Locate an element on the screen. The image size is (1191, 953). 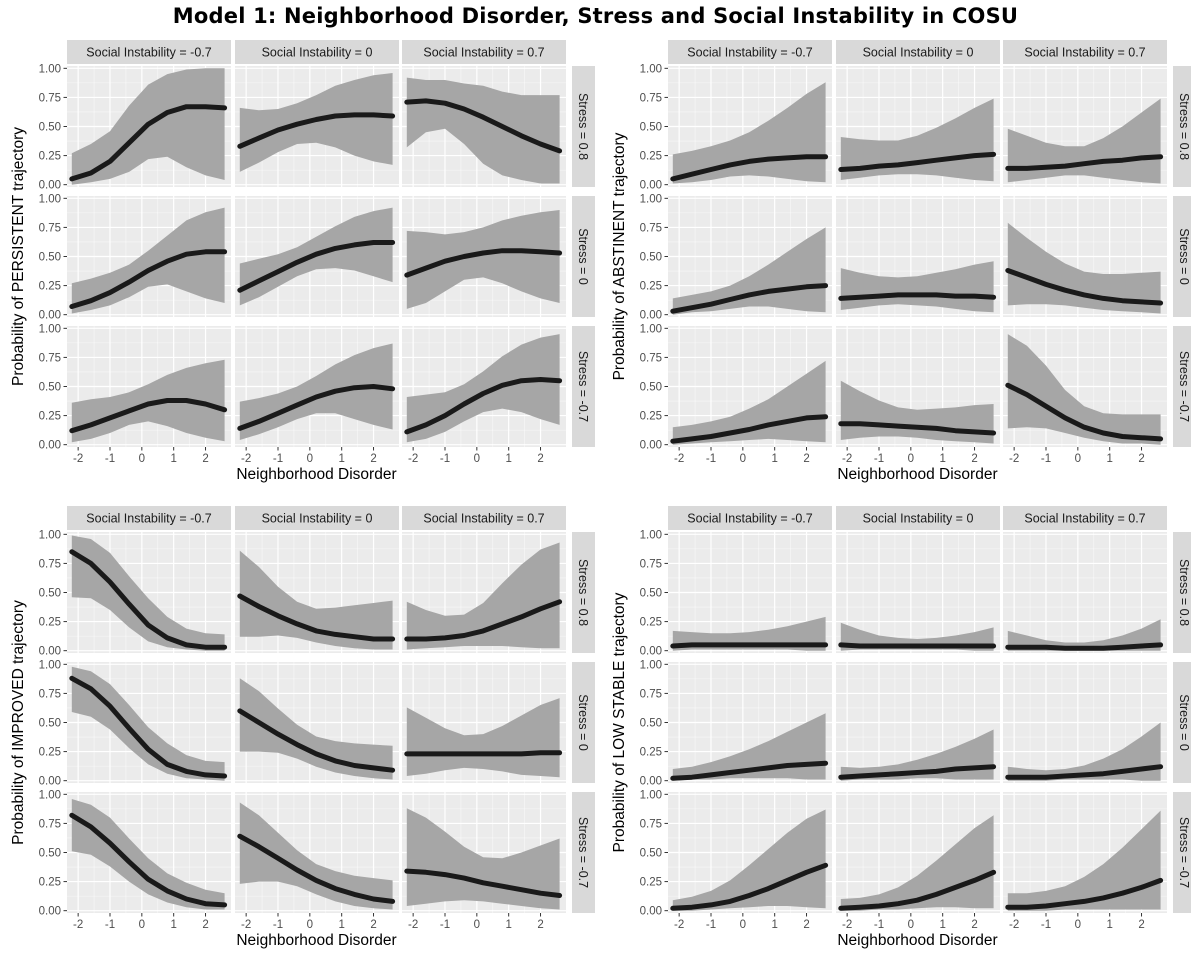
column-strip-label: Social Instability = 0.7 is located at coordinates (483, 519).